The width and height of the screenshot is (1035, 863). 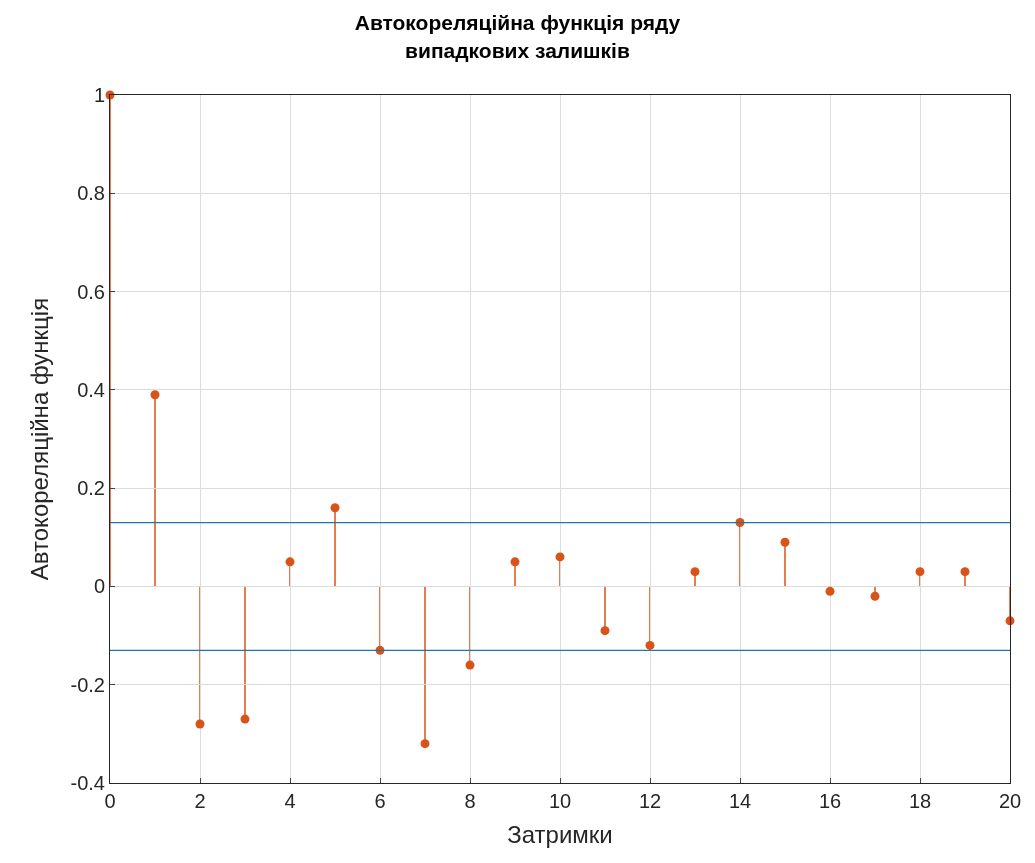 I want to click on x-tick-label: 16, so click(x=830, y=801).